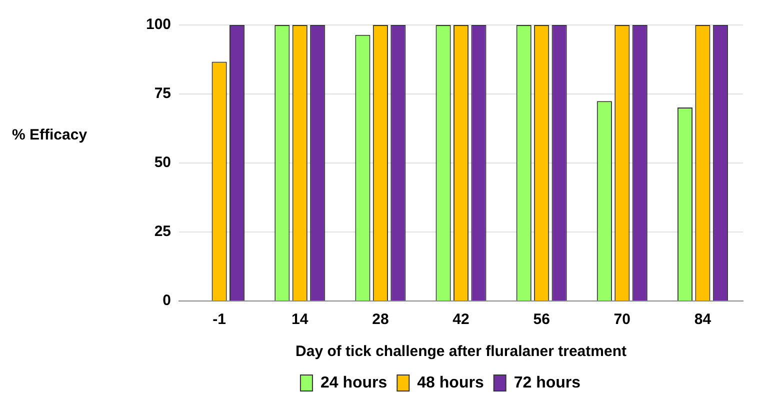 The width and height of the screenshot is (757, 409). What do you see at coordinates (450, 383) in the screenshot?
I see `legend-label: 48 hours` at bounding box center [450, 383].